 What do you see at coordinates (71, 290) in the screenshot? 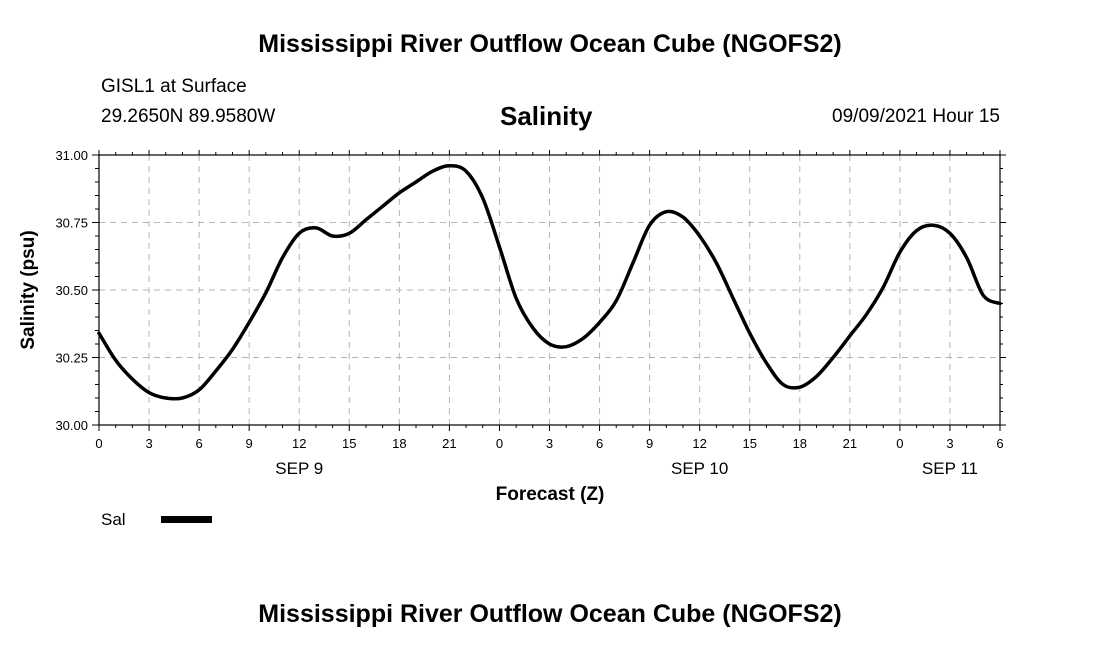
I see `y-tick-label: 30.50` at bounding box center [71, 290].